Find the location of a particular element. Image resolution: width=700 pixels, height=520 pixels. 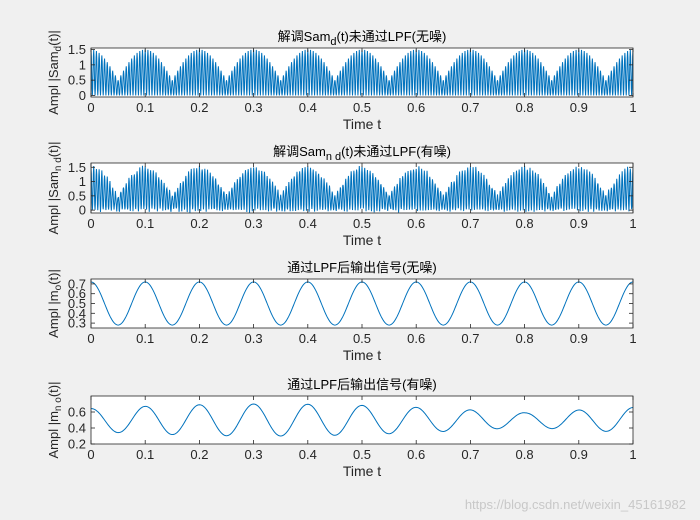

y-tick-label: 0.2 is located at coordinates (77, 444).